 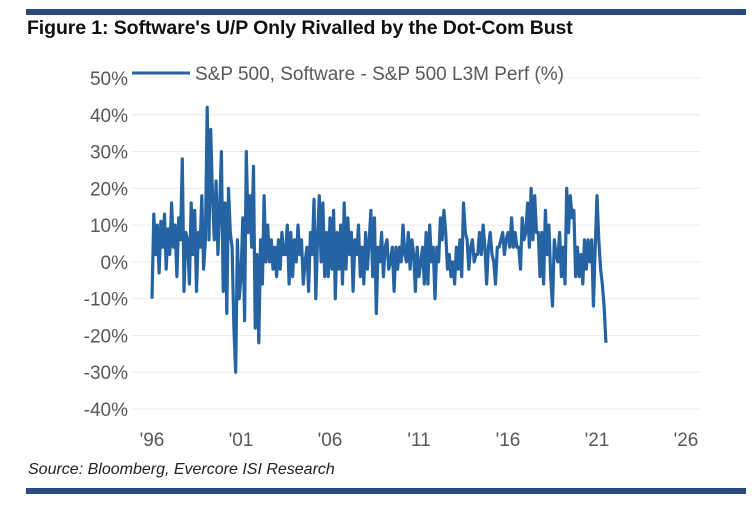 What do you see at coordinates (106, 336) in the screenshot?
I see `y-tick-label: -20%` at bounding box center [106, 336].